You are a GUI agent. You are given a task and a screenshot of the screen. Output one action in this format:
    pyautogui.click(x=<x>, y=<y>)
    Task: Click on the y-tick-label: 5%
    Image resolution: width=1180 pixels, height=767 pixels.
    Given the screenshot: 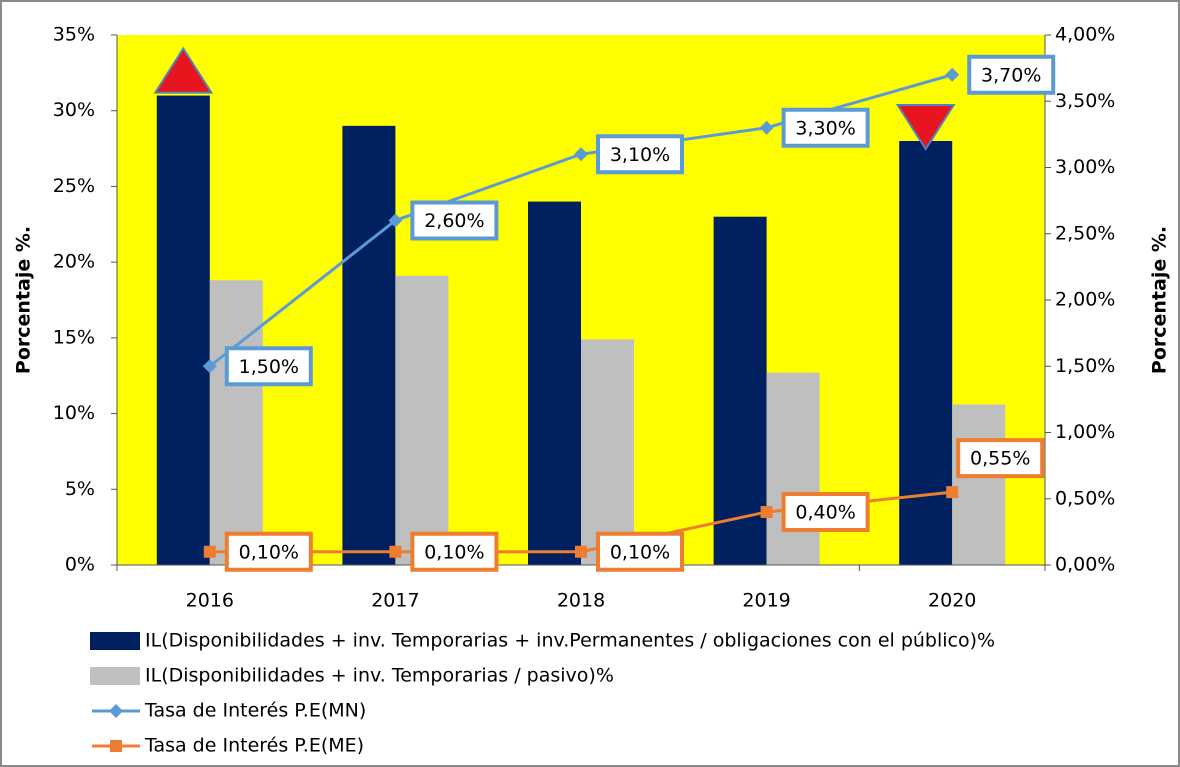 What is the action you would take?
    pyautogui.click(x=80, y=489)
    